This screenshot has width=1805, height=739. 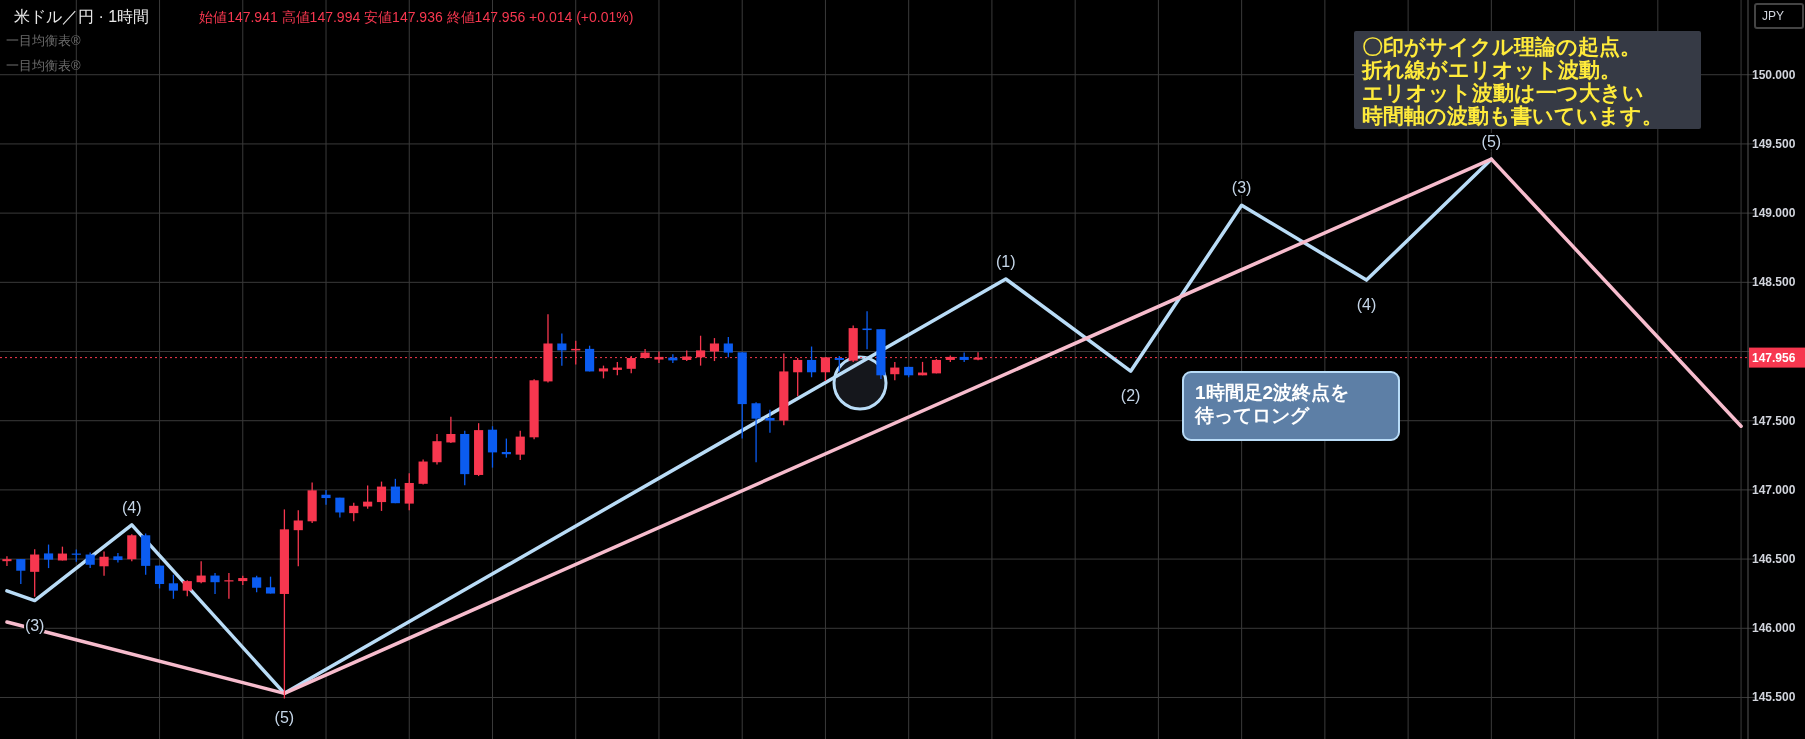 I want to click on y-tick-label: 149.500, so click(x=1774, y=143).